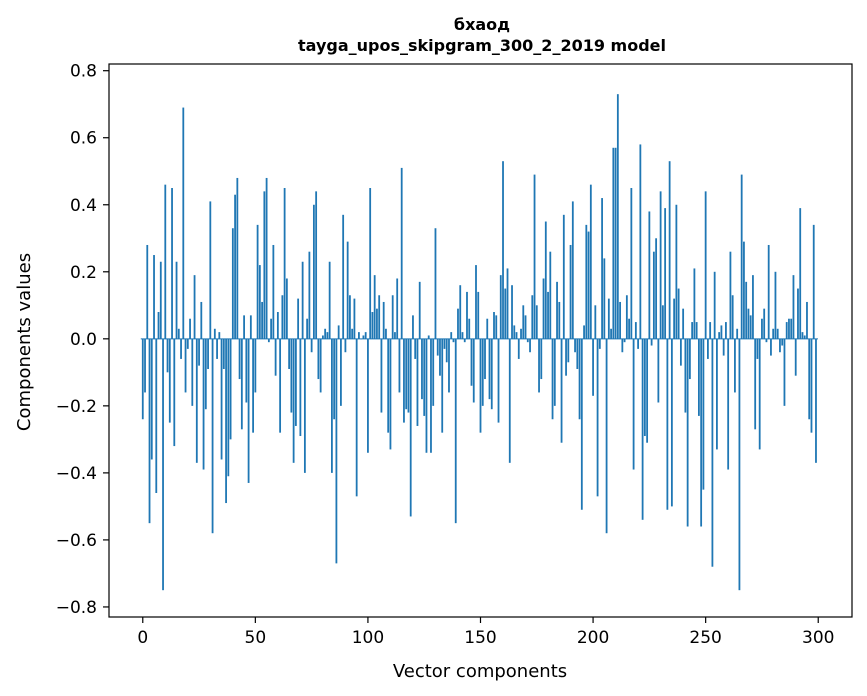 The width and height of the screenshot is (867, 696). I want to click on y-tick-label-8: 0.8, so click(83, 72).